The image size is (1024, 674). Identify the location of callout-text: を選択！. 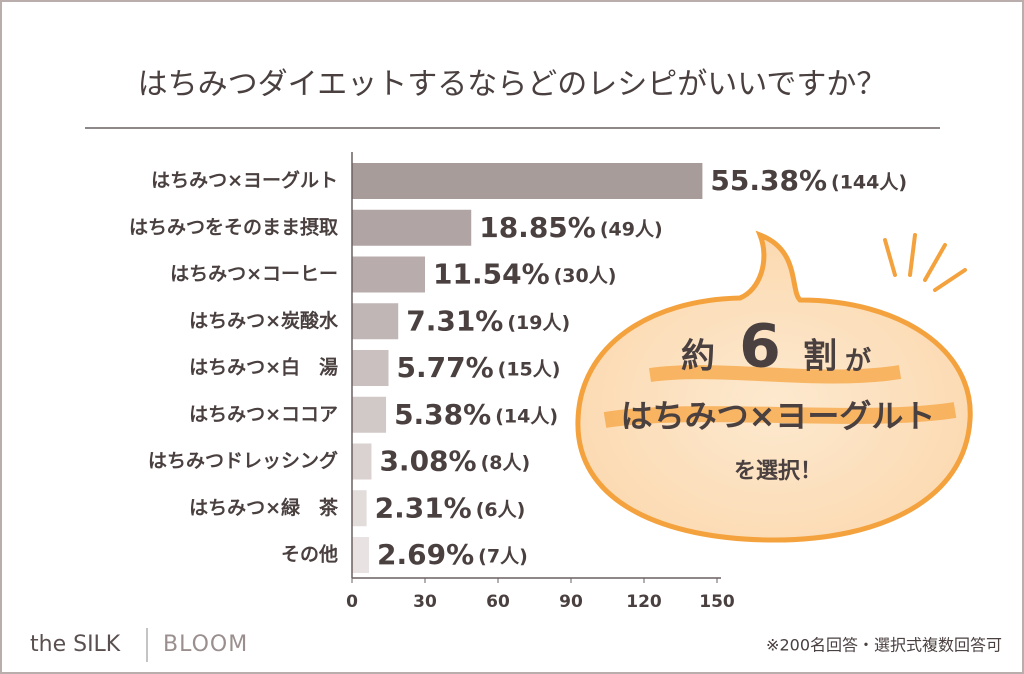
(778, 471).